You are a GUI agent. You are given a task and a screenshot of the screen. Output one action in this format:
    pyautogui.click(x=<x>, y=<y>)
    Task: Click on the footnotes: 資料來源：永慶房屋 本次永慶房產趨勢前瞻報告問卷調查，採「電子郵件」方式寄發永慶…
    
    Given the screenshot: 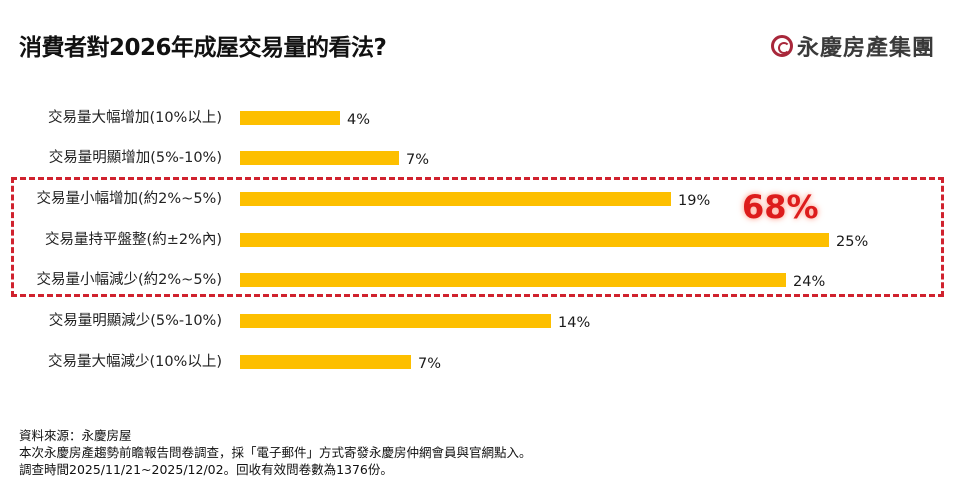 What is the action you would take?
    pyautogui.click(x=275, y=452)
    